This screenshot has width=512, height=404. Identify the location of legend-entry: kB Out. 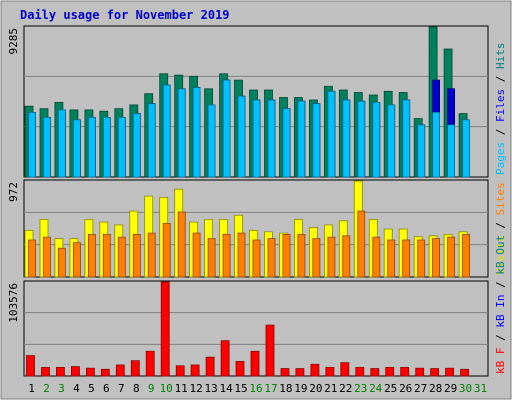
(500, 255).